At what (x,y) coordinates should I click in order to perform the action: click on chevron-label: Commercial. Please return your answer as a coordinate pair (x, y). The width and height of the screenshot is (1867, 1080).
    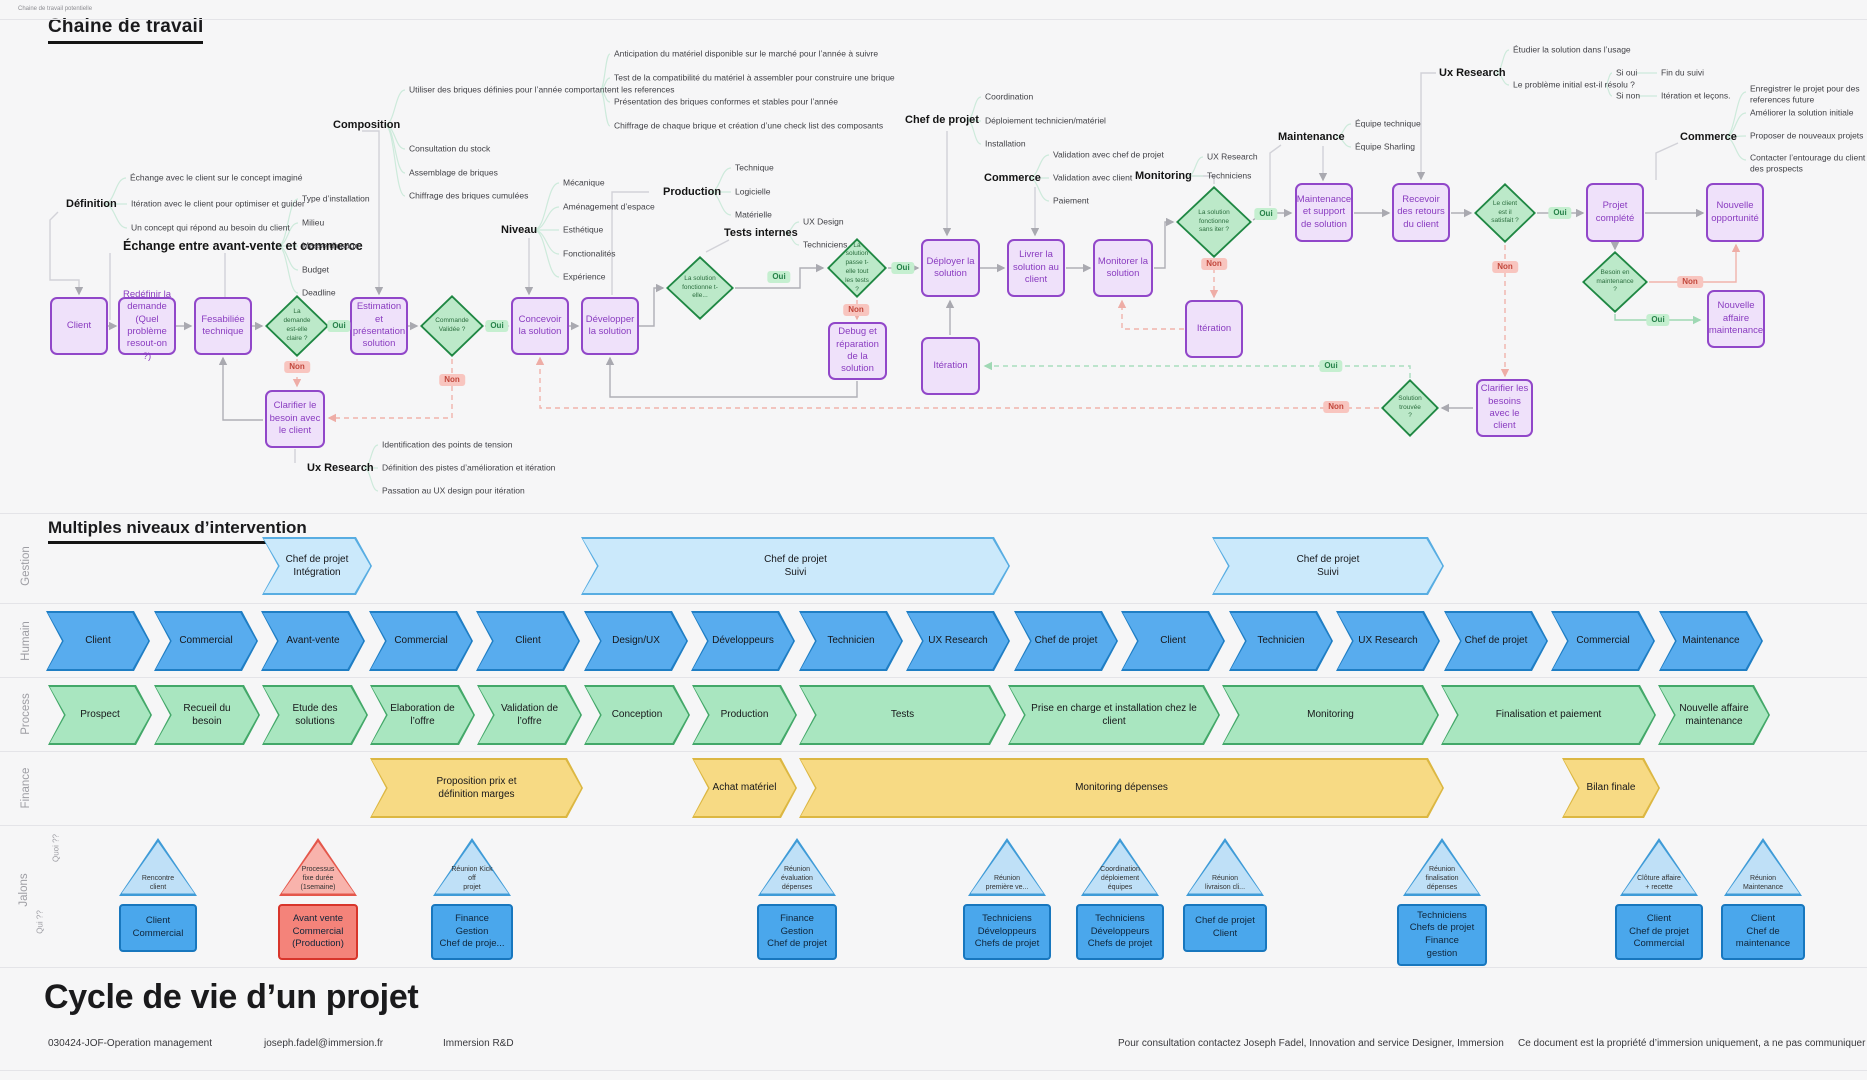
    Looking at the image, I should click on (1603, 641).